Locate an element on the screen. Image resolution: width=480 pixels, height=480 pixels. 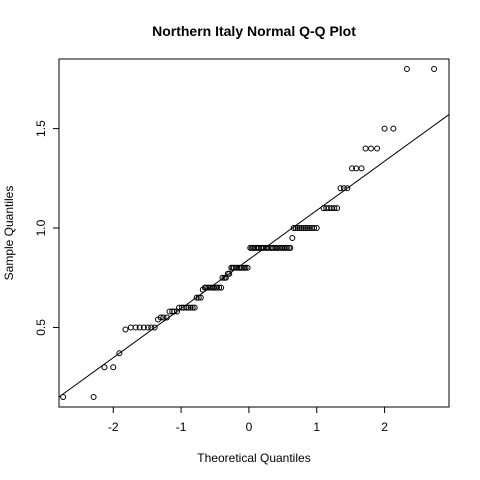
x-axis-label: Theoretical Quantiles is located at coordinates (253, 458).